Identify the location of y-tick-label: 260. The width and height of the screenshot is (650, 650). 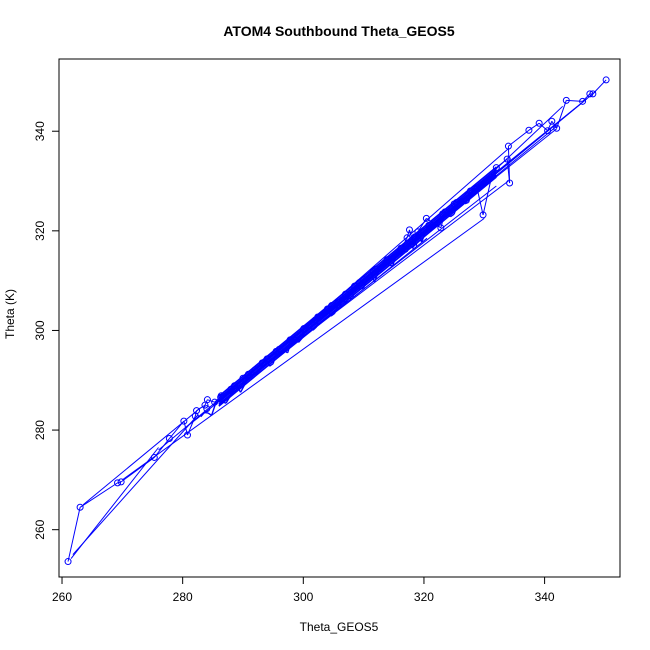
(40, 529).